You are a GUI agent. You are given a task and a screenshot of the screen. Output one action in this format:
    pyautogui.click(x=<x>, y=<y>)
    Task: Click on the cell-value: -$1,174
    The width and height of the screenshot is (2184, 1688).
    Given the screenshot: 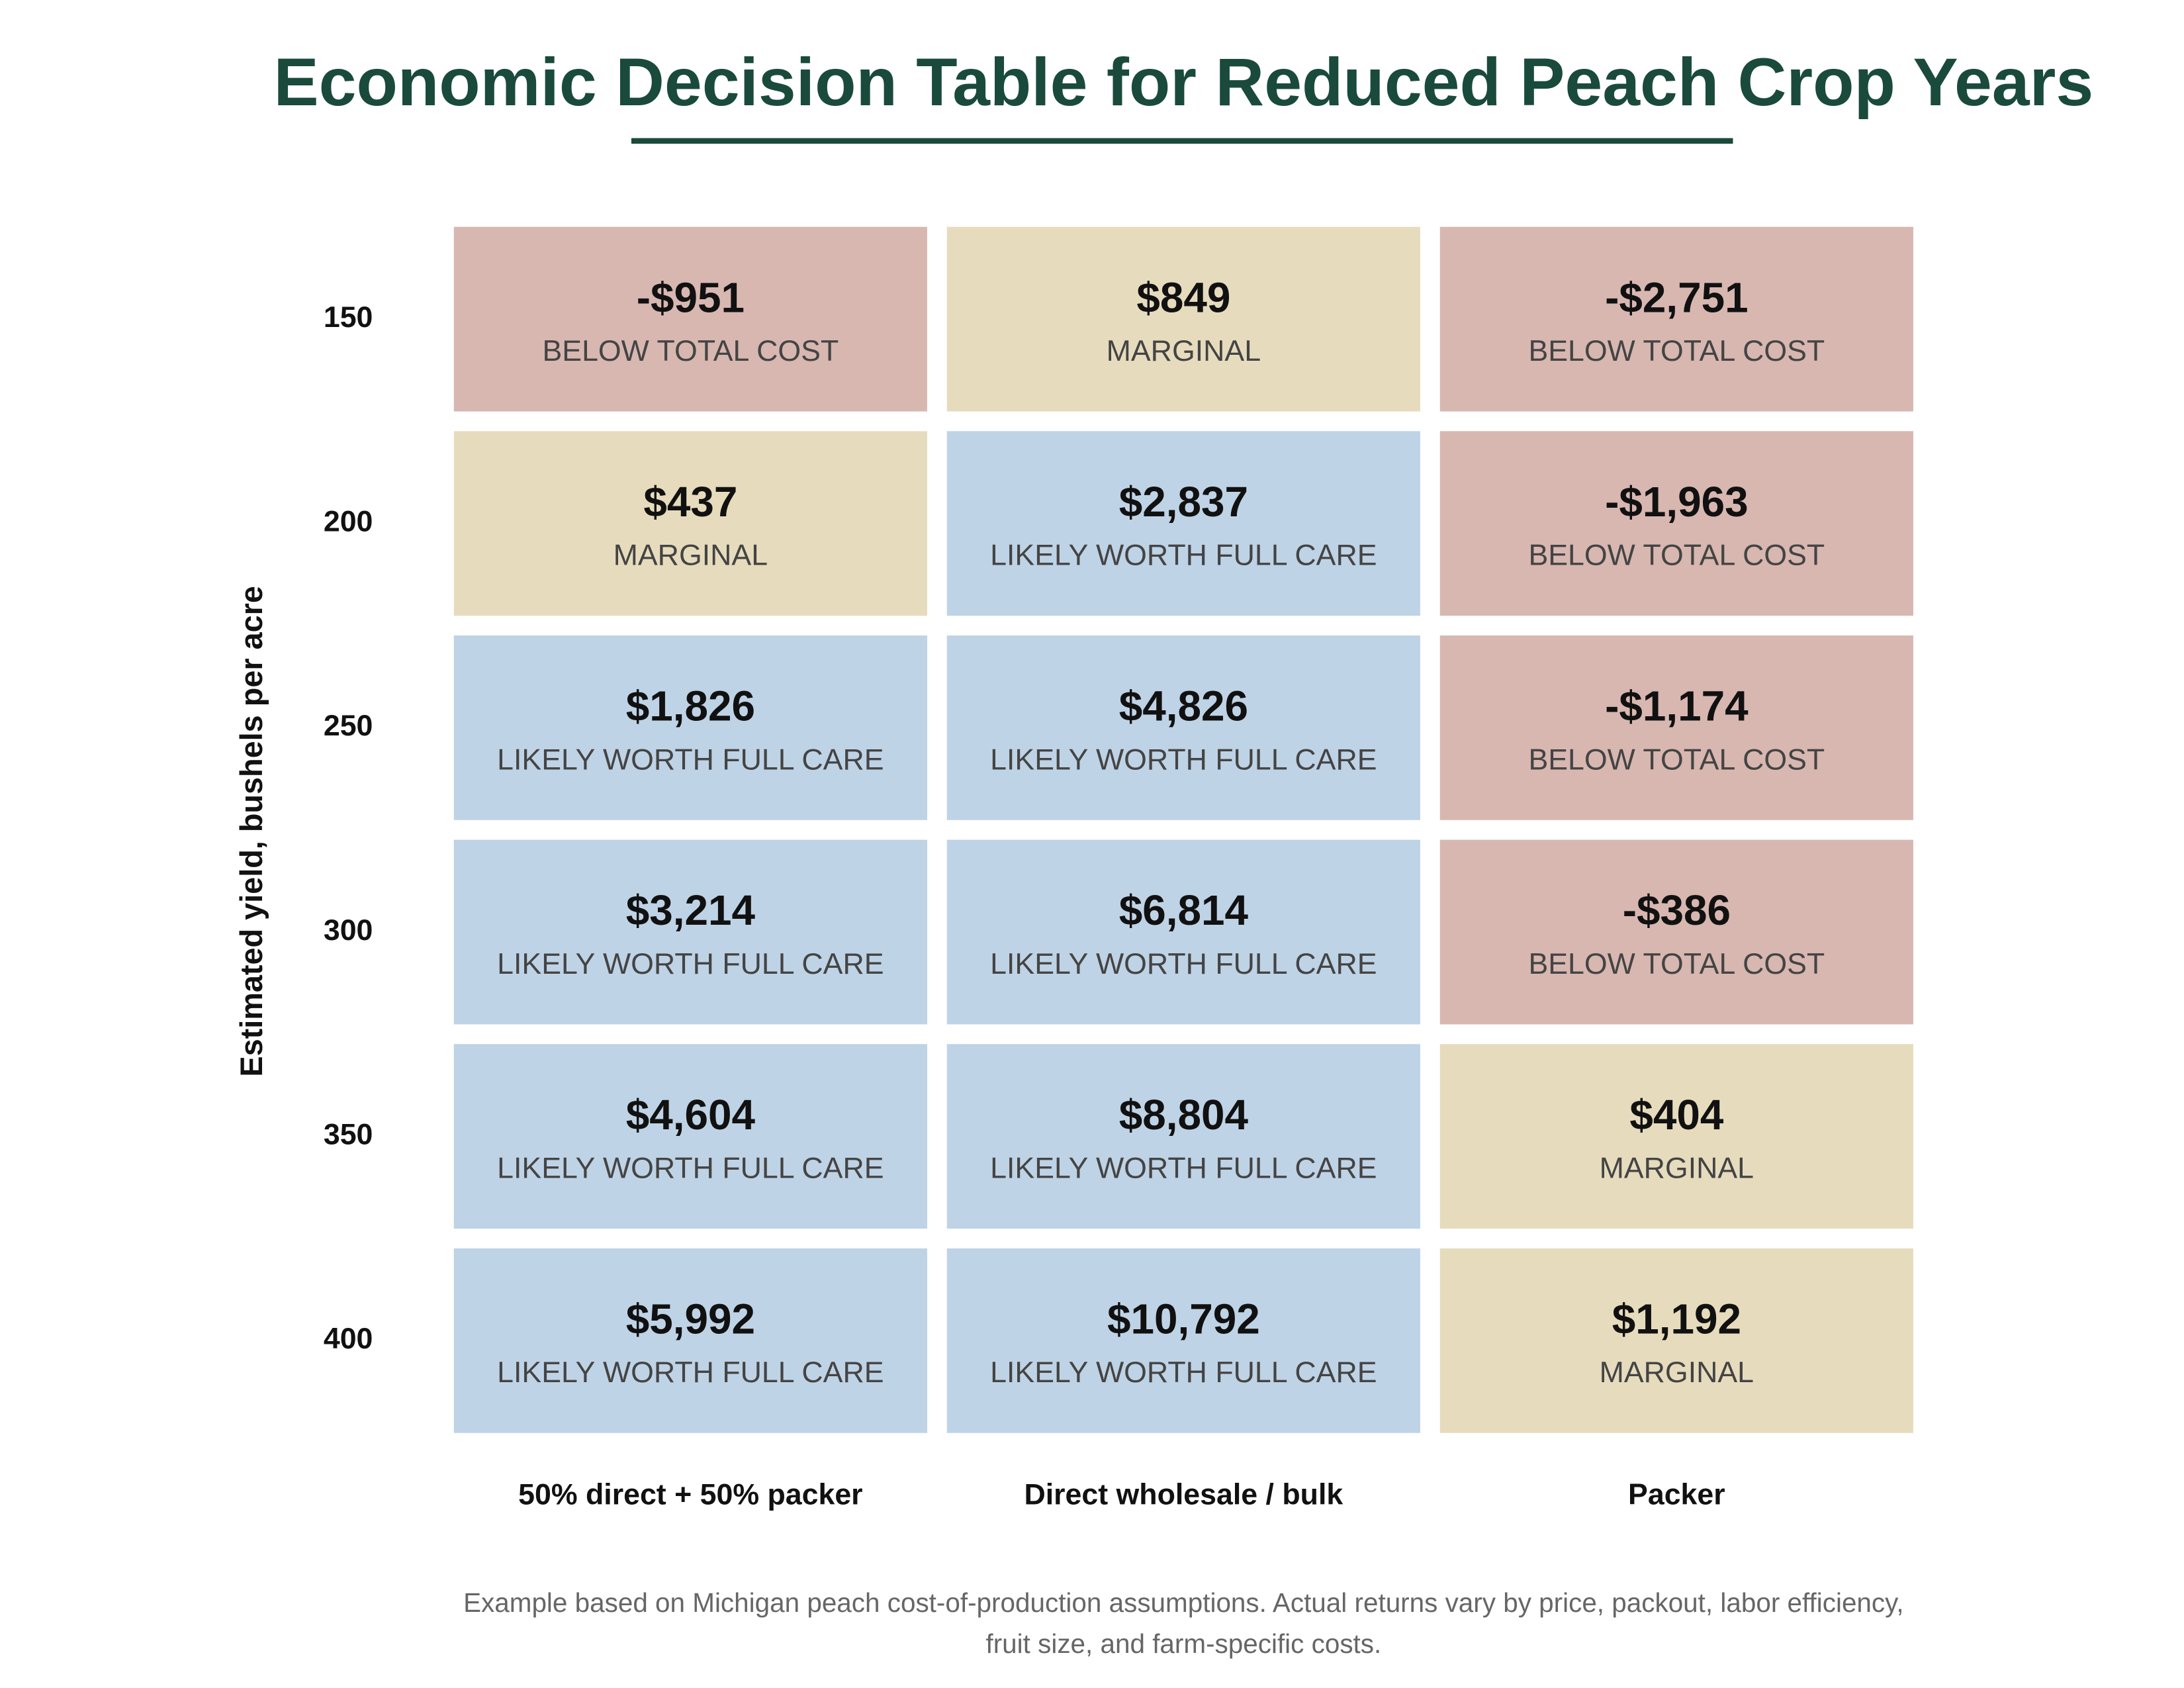 What is the action you would take?
    pyautogui.click(x=1677, y=706)
    